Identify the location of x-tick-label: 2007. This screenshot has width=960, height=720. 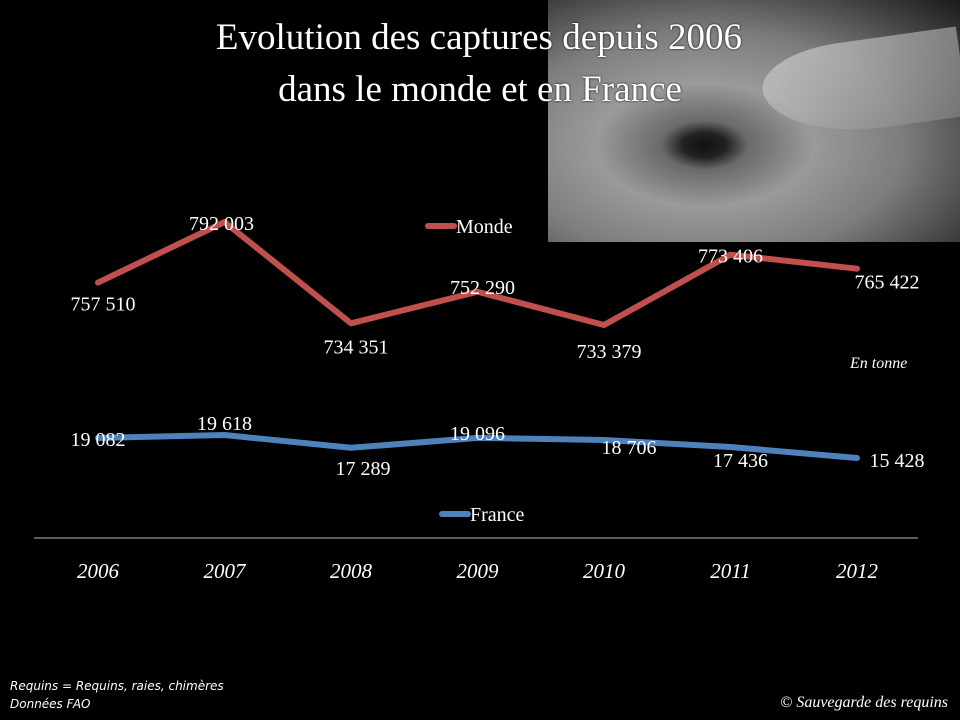
(226, 571).